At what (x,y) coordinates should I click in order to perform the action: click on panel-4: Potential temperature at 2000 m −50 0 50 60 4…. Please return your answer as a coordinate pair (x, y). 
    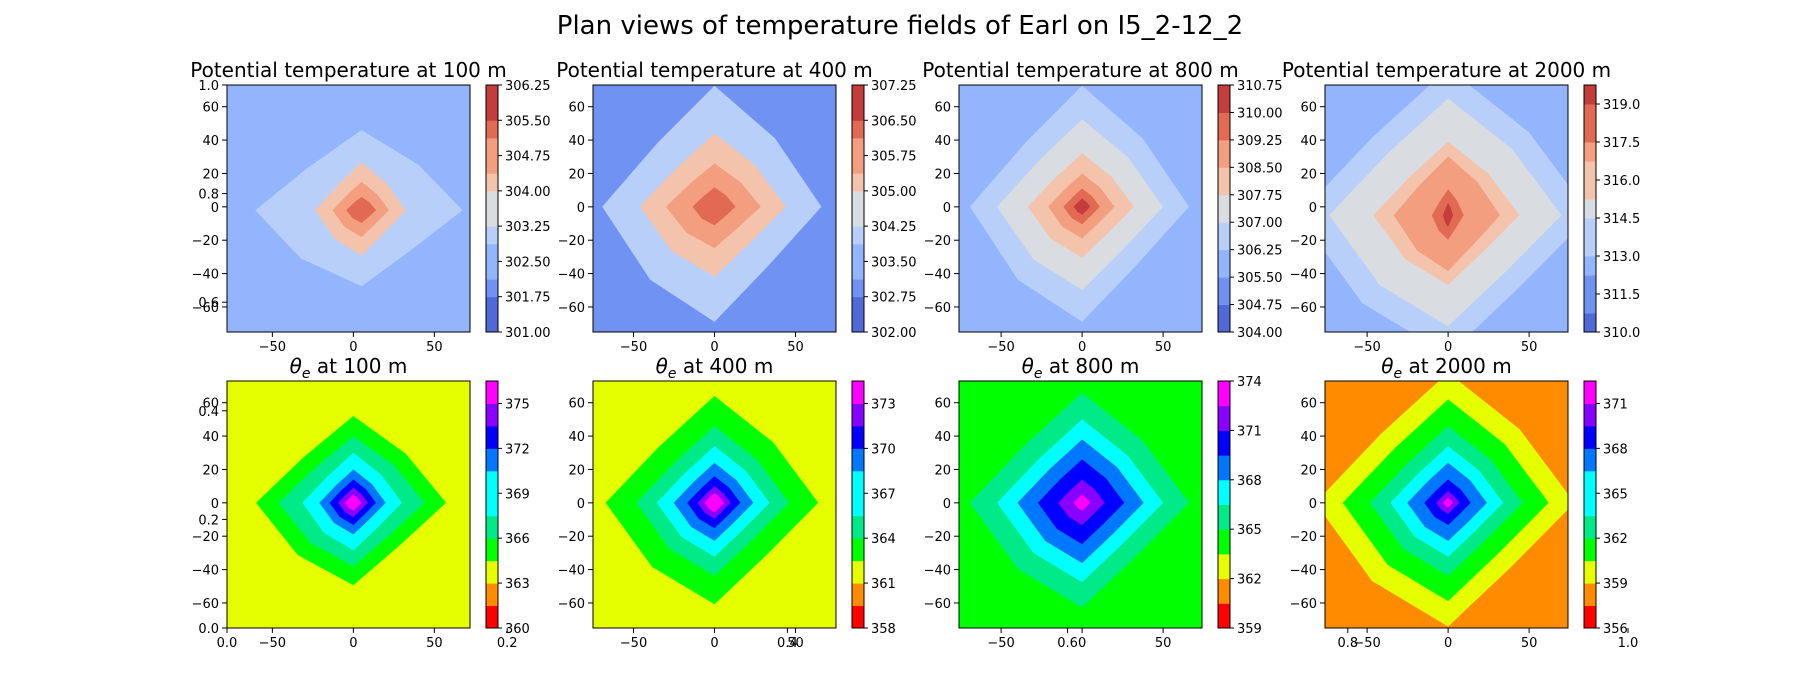
    Looking at the image, I should click on (1461, 206).